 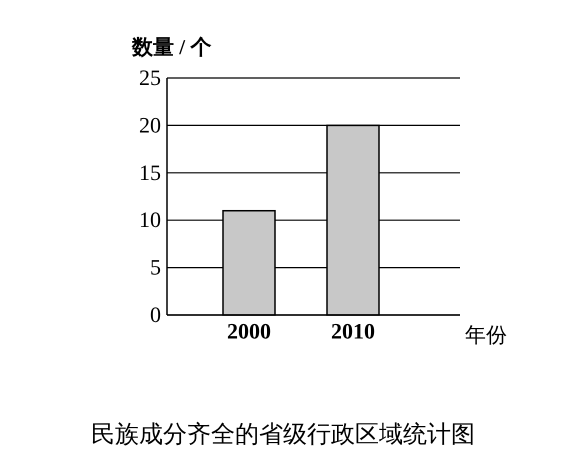 I want to click on x-tick-label: 2010, so click(x=353, y=331).